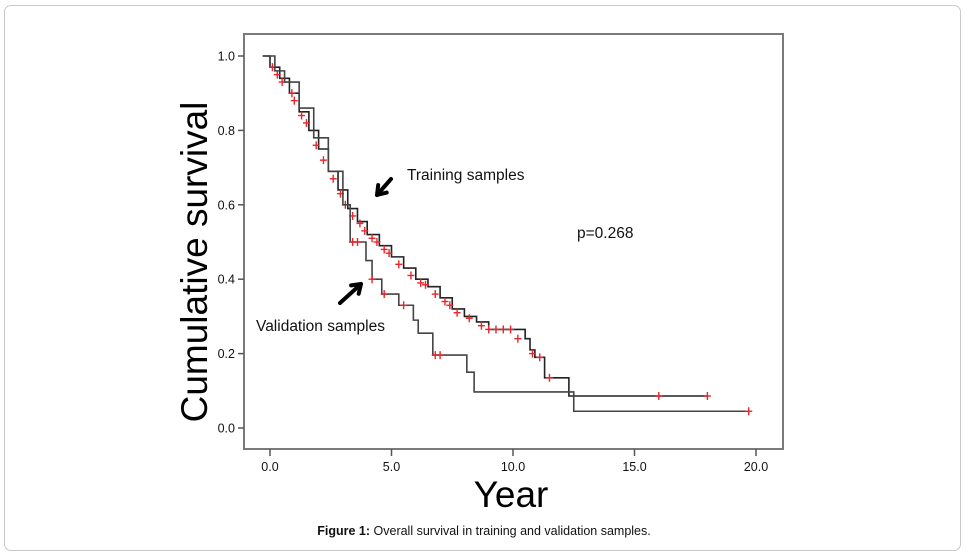 The height and width of the screenshot is (558, 968). What do you see at coordinates (466, 175) in the screenshot?
I see `annotation-training-label: Training samples` at bounding box center [466, 175].